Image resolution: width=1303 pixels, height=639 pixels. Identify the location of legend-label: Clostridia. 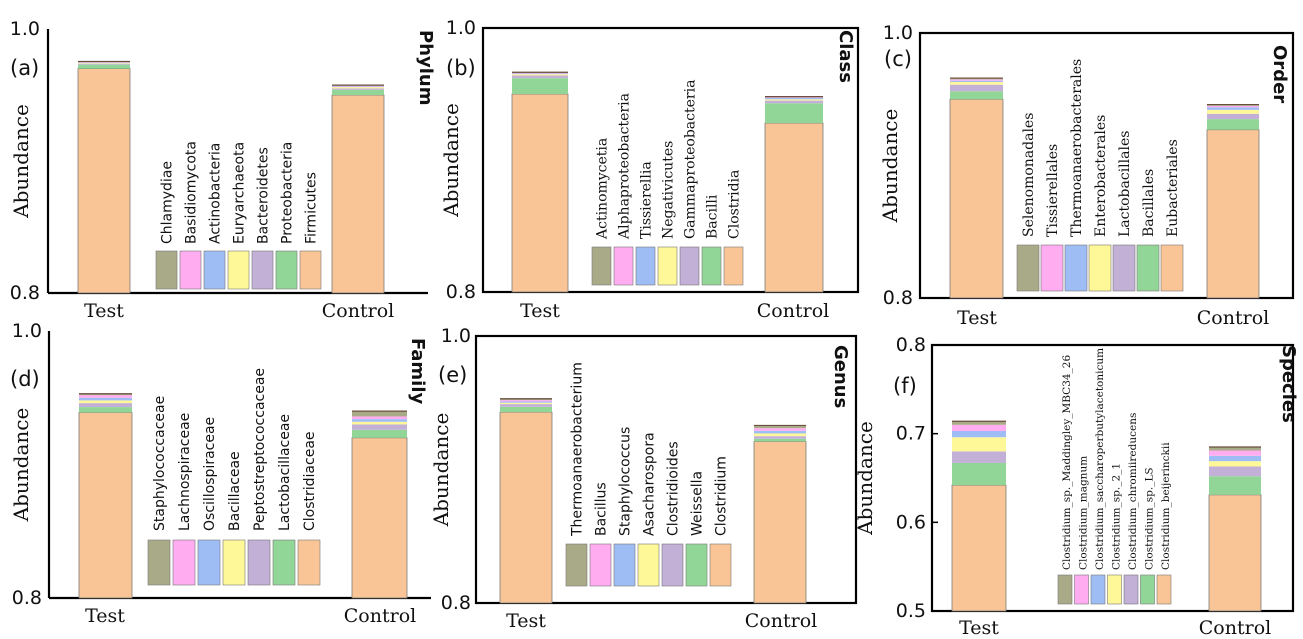
(735, 204).